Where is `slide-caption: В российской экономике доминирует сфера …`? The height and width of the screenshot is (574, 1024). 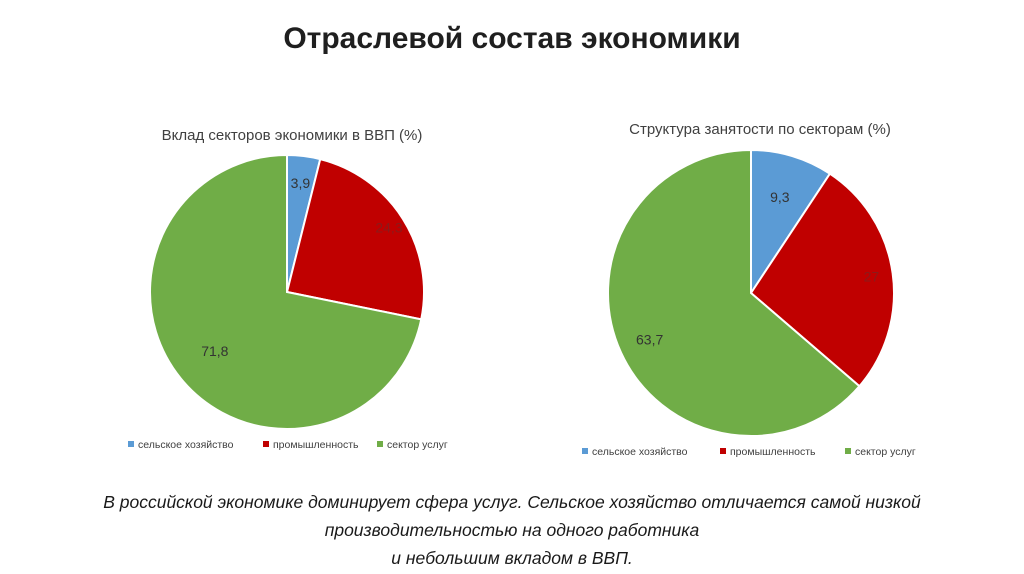
slide-caption: В российской экономике доминирует сфера … is located at coordinates (512, 530).